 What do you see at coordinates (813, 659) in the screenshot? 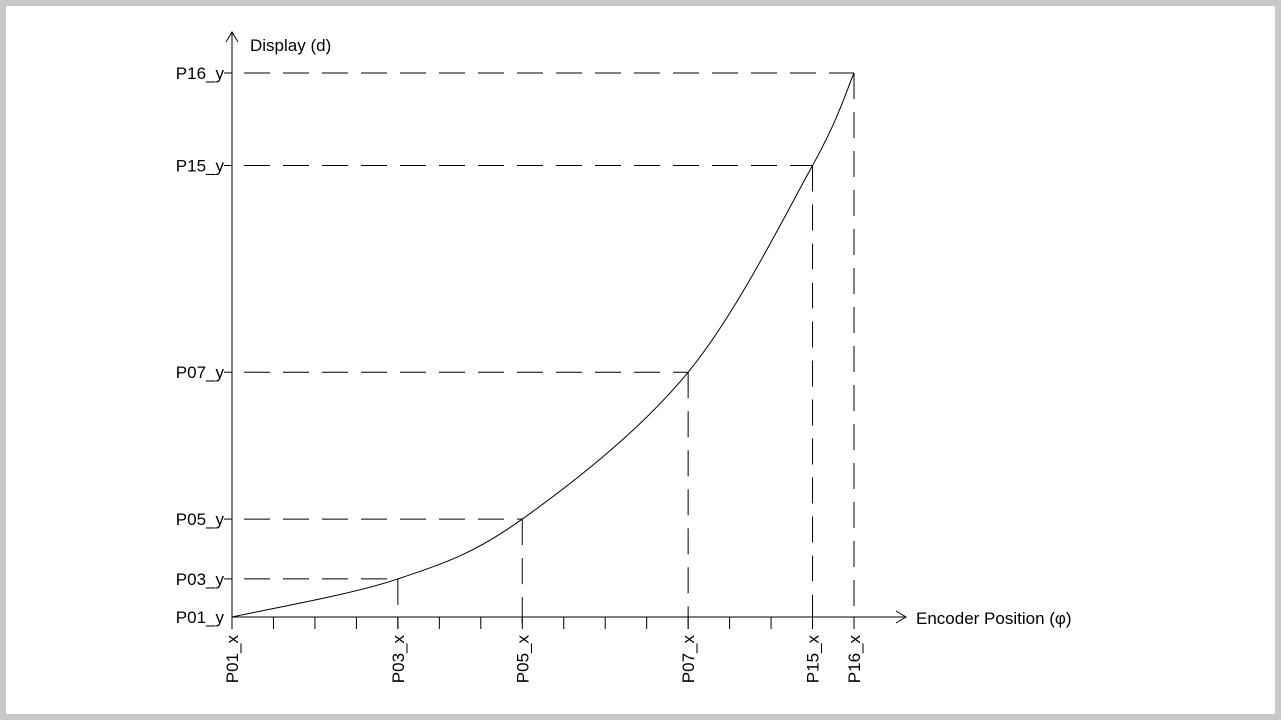
I see `x-tick-label-P15_x: P15_x` at bounding box center [813, 659].